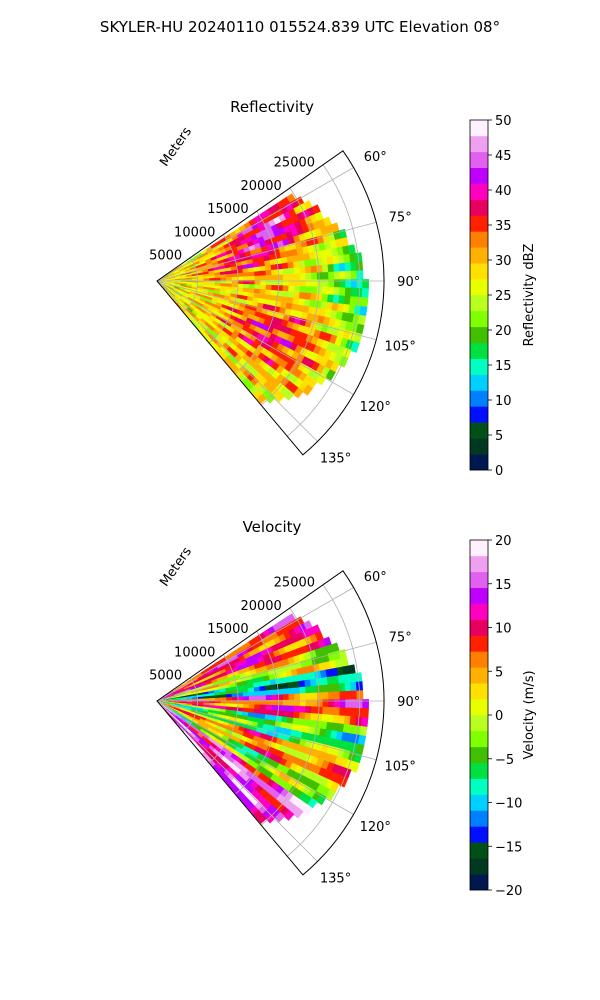  I want to click on colorbar-tick-label: 40, so click(503, 191).